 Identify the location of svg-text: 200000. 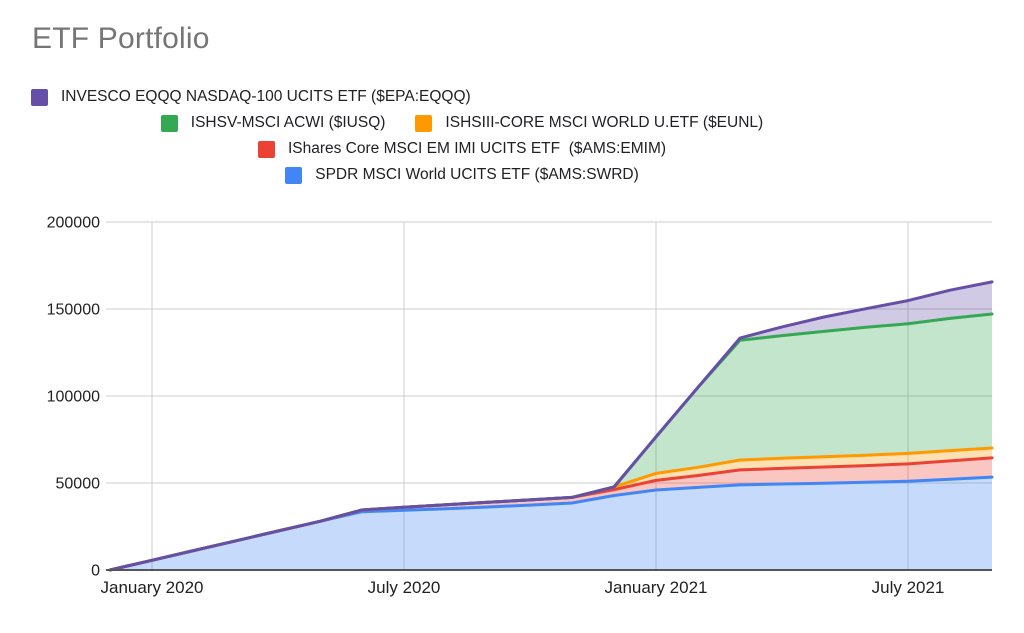
(73, 223).